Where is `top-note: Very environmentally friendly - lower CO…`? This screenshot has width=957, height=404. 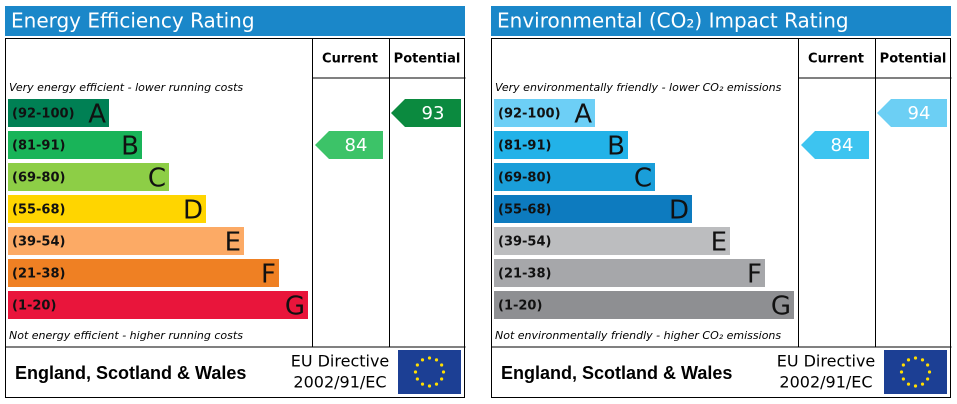
top-note: Very environmentally friendly - lower CO… is located at coordinates (638, 87).